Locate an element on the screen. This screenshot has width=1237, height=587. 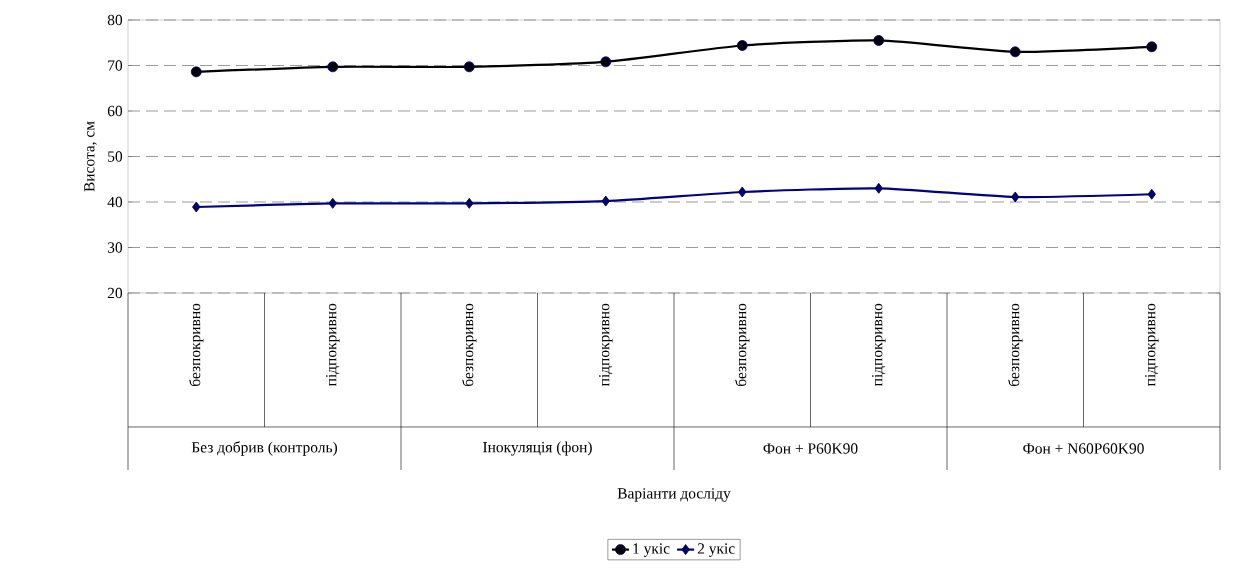
text: Фон + P60K90 is located at coordinates (810, 448).